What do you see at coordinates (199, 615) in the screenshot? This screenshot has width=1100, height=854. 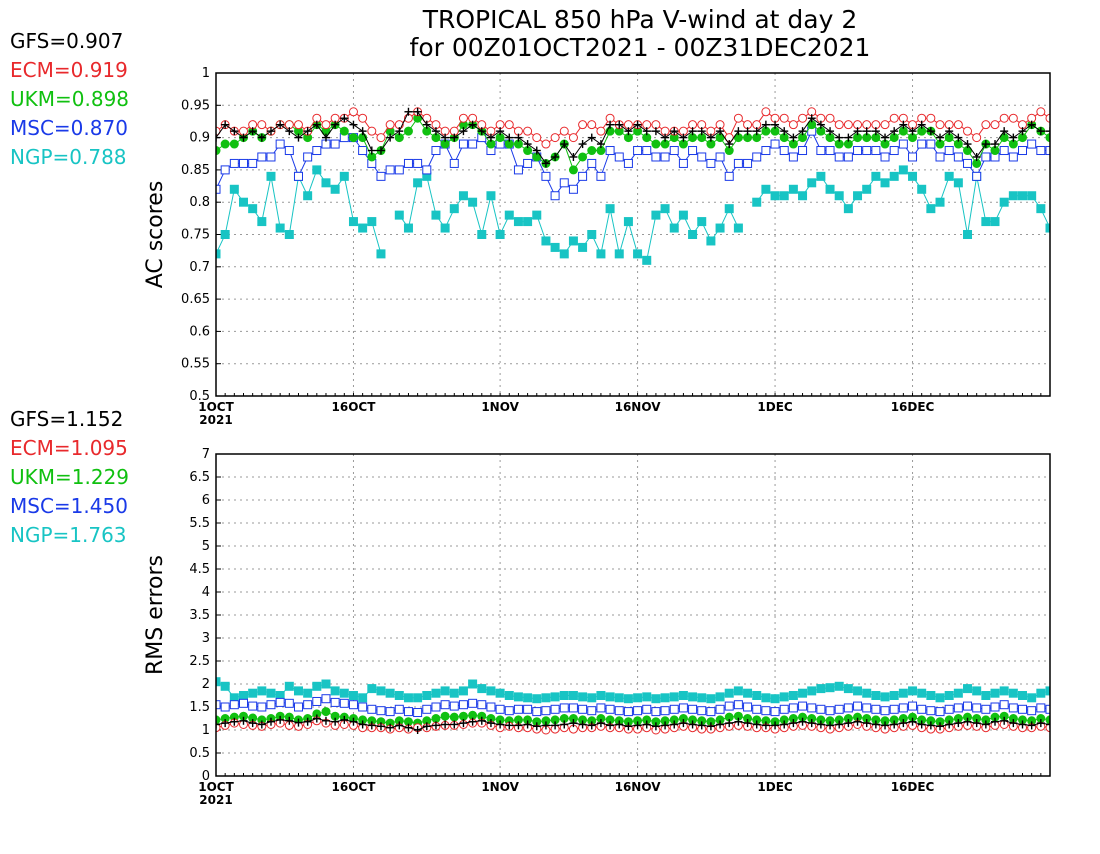 I see `y-tick-label: 3.5` at bounding box center [199, 615].